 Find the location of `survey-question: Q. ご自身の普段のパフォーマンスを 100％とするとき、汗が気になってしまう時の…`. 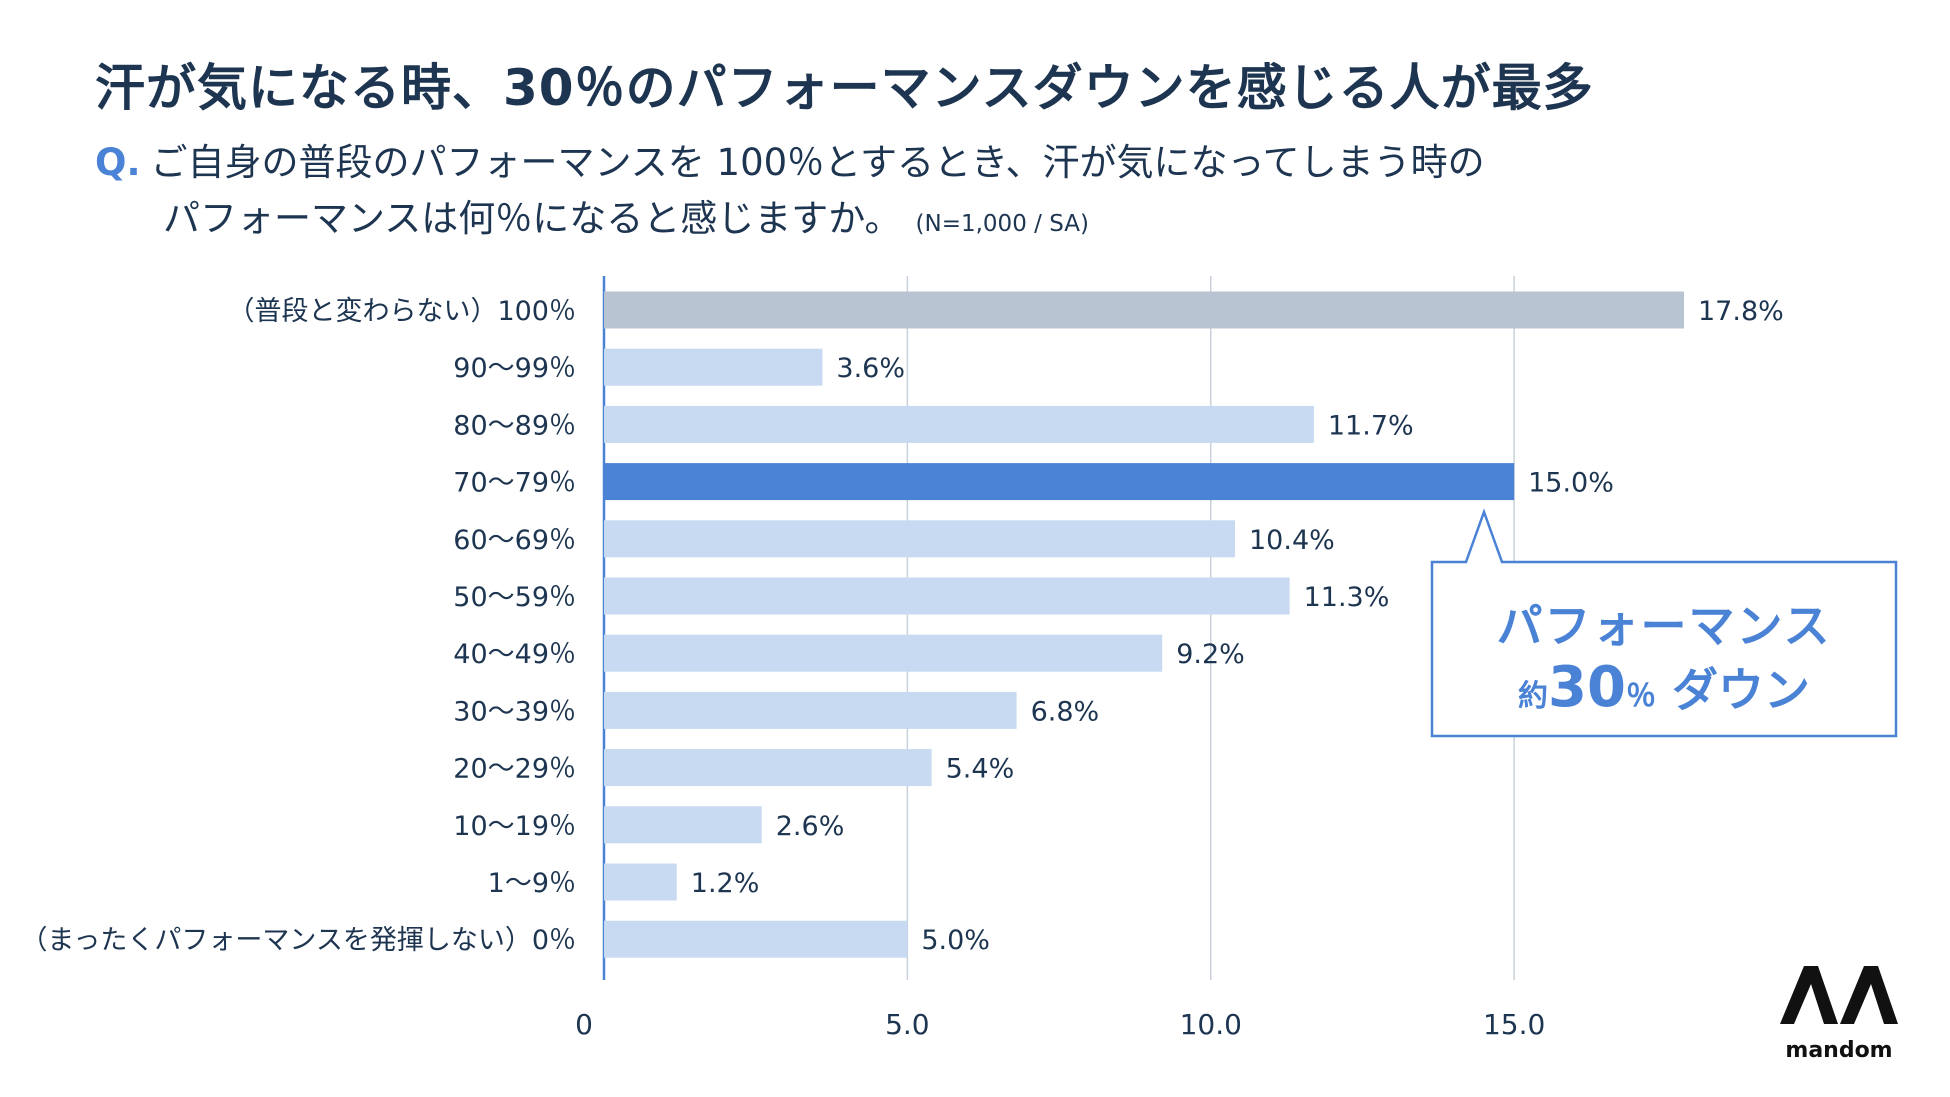

survey-question: Q. ご自身の普段のパフォーマンスを 100％とするとき、汗が気になってしまう時の… is located at coordinates (790, 193).